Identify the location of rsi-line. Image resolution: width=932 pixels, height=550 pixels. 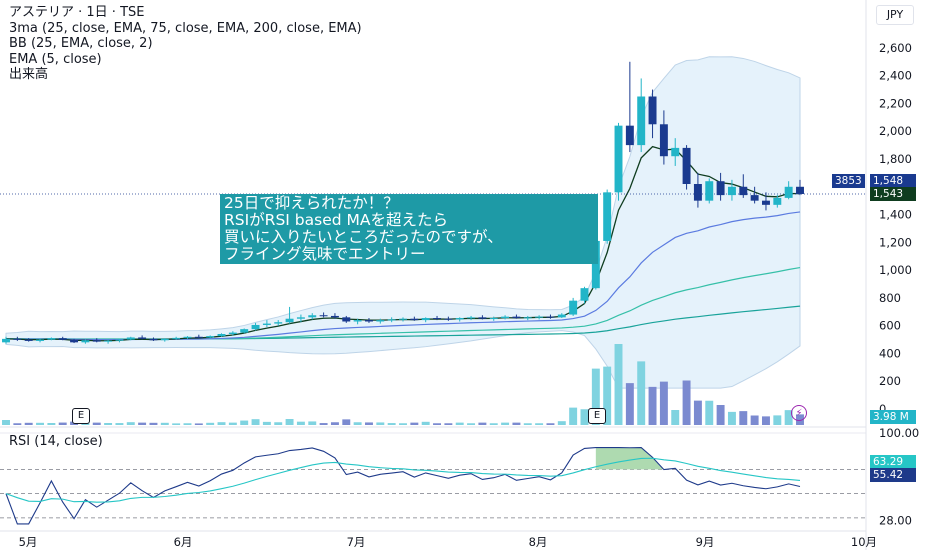
(403, 485).